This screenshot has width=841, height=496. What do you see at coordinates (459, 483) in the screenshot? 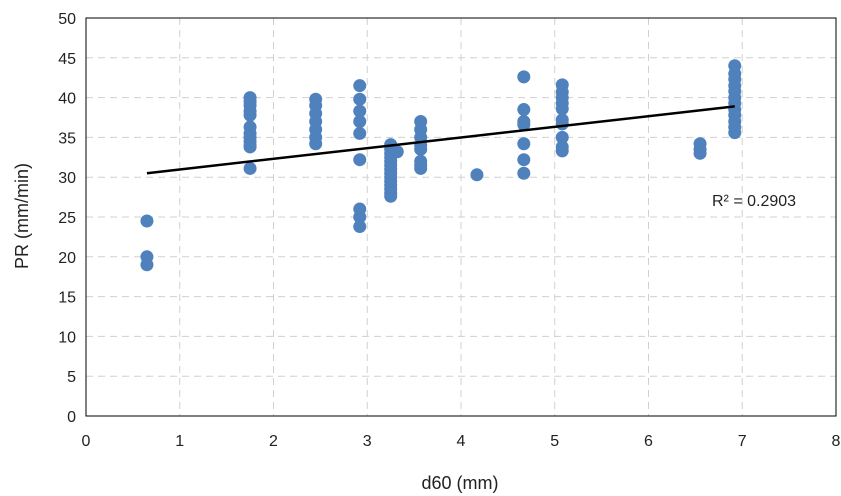
I see `x-axis-title: d60 (mm)` at bounding box center [459, 483].